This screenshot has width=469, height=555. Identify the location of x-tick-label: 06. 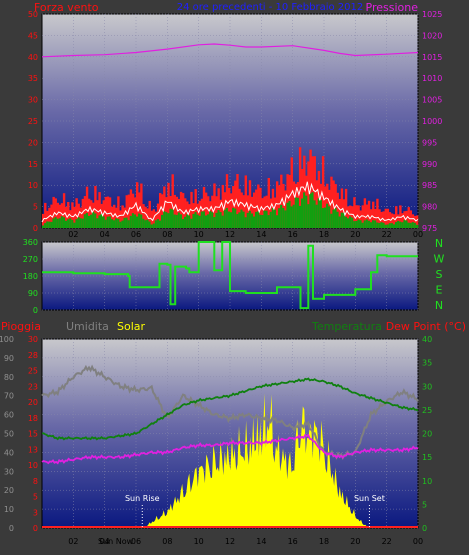
(136, 541).